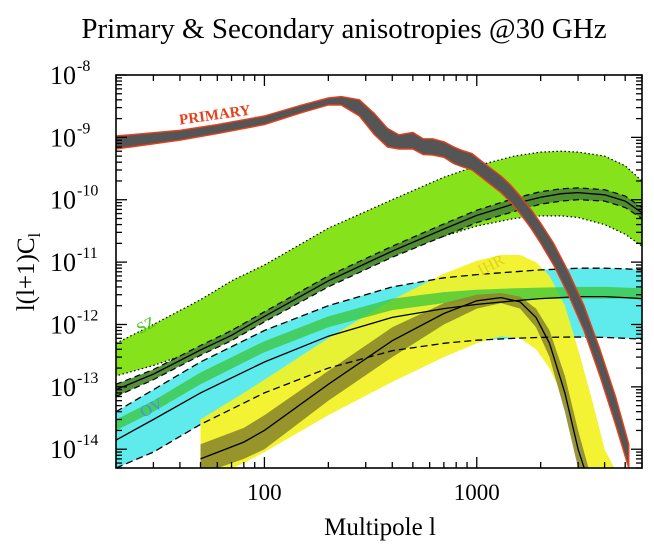  What do you see at coordinates (87, 378) in the screenshot?
I see `y-tick-exponent: -13` at bounding box center [87, 378].